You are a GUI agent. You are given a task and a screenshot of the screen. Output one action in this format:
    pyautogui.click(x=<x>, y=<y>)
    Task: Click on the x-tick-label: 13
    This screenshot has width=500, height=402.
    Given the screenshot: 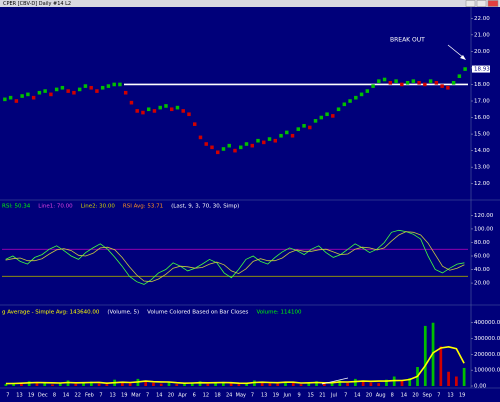 What is the action you would take?
    pyautogui.click(x=19, y=396)
    